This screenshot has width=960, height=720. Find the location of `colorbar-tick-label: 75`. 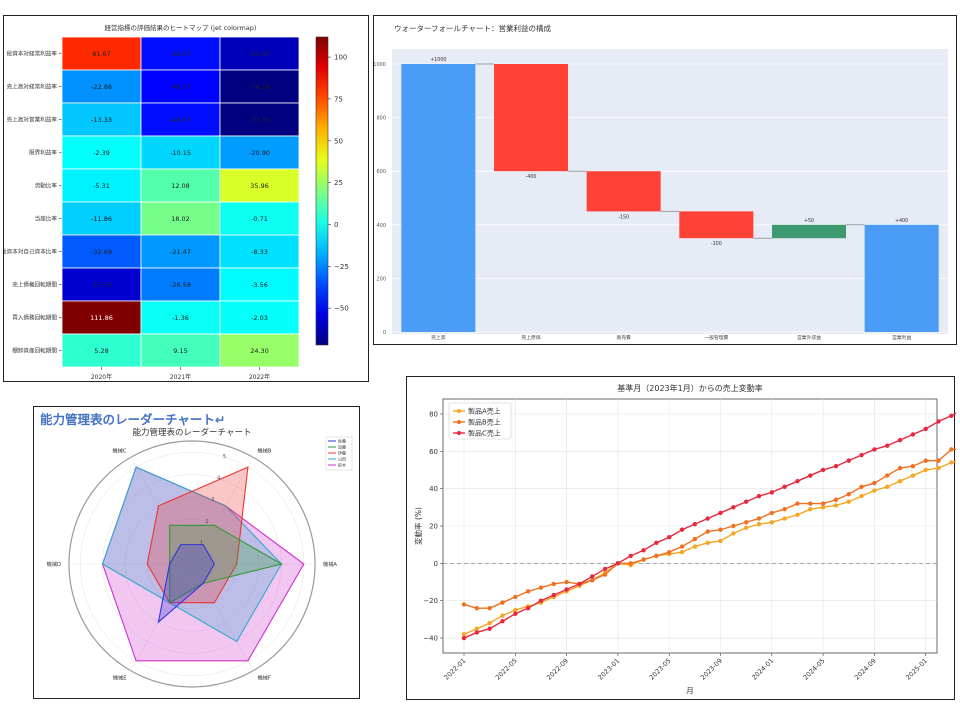

colorbar-tick-label: 75 is located at coordinates (338, 99).